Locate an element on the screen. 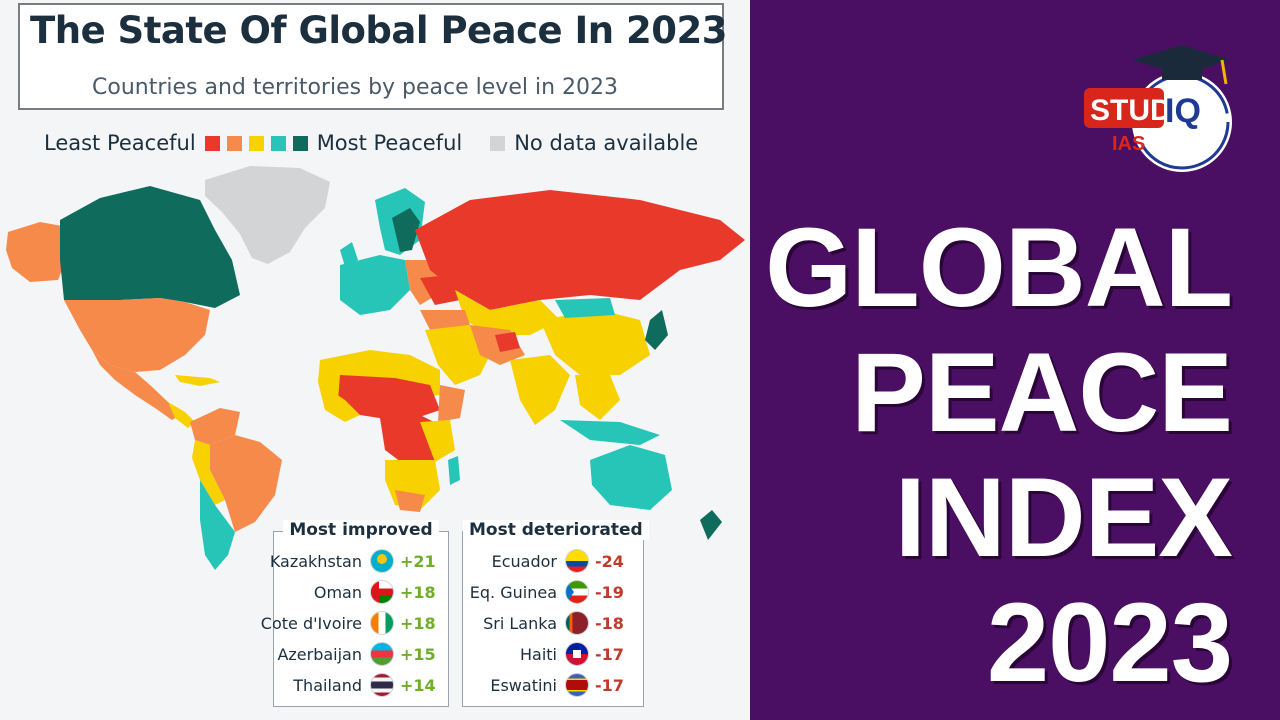 The image size is (1280, 720). legend-nodata-label: No data available is located at coordinates (606, 143).